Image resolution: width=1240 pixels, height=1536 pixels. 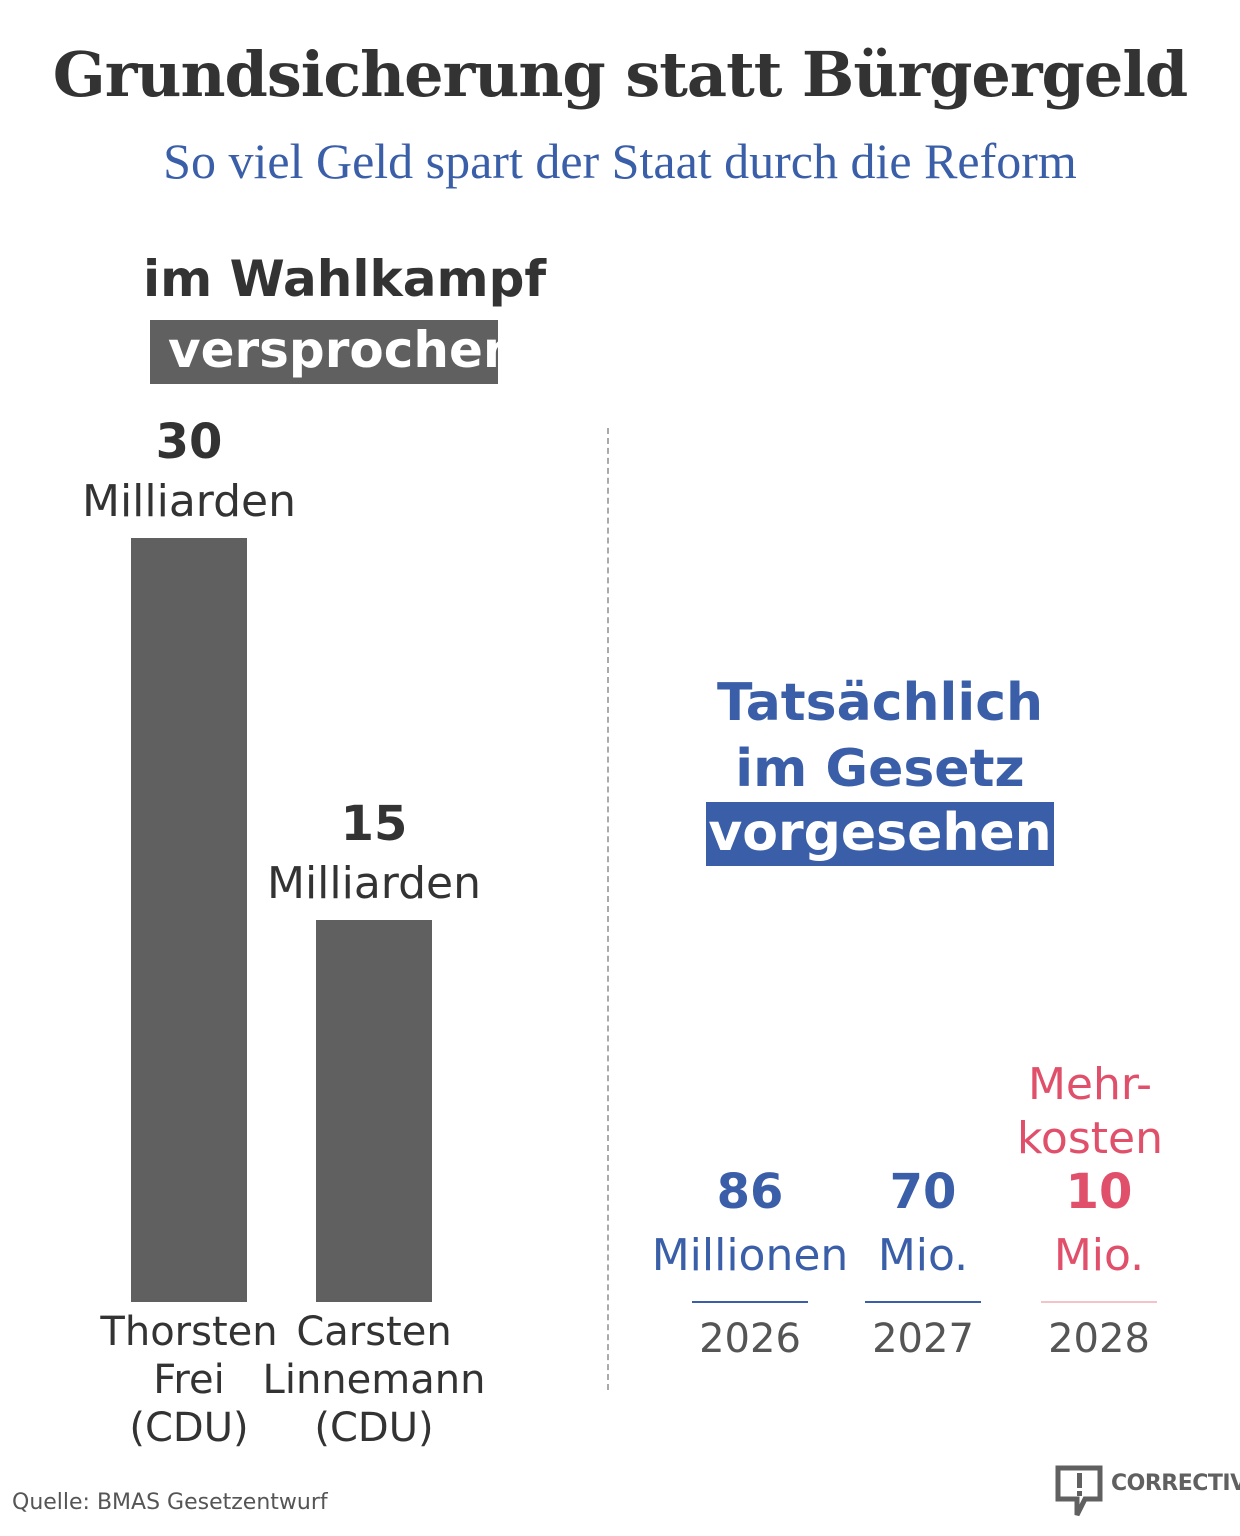 What do you see at coordinates (620, 74) in the screenshot?
I see `chart-title: Grundsicherung statt Bürgergeld` at bounding box center [620, 74].